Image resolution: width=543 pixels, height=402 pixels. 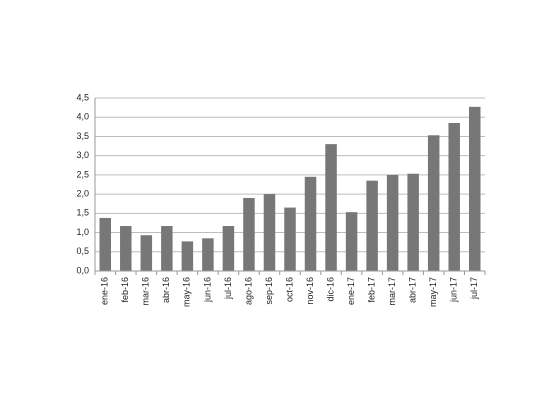 I want to click on x-tick-label: feb-17, so click(x=371, y=290).